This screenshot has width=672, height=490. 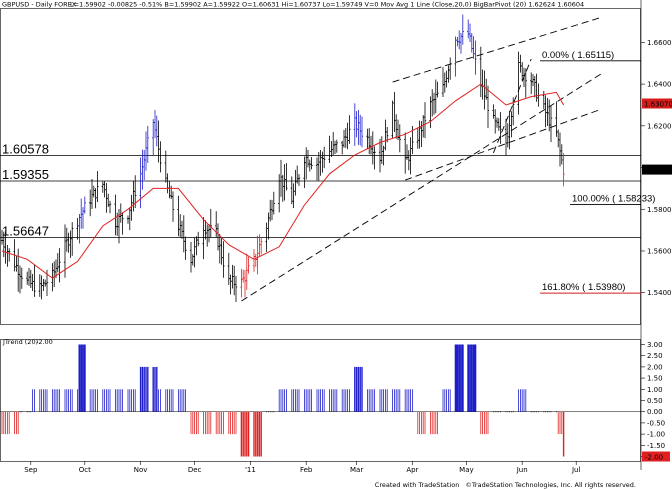 I want to click on footer-credit: Created with TradeStation, so click(x=417, y=485).